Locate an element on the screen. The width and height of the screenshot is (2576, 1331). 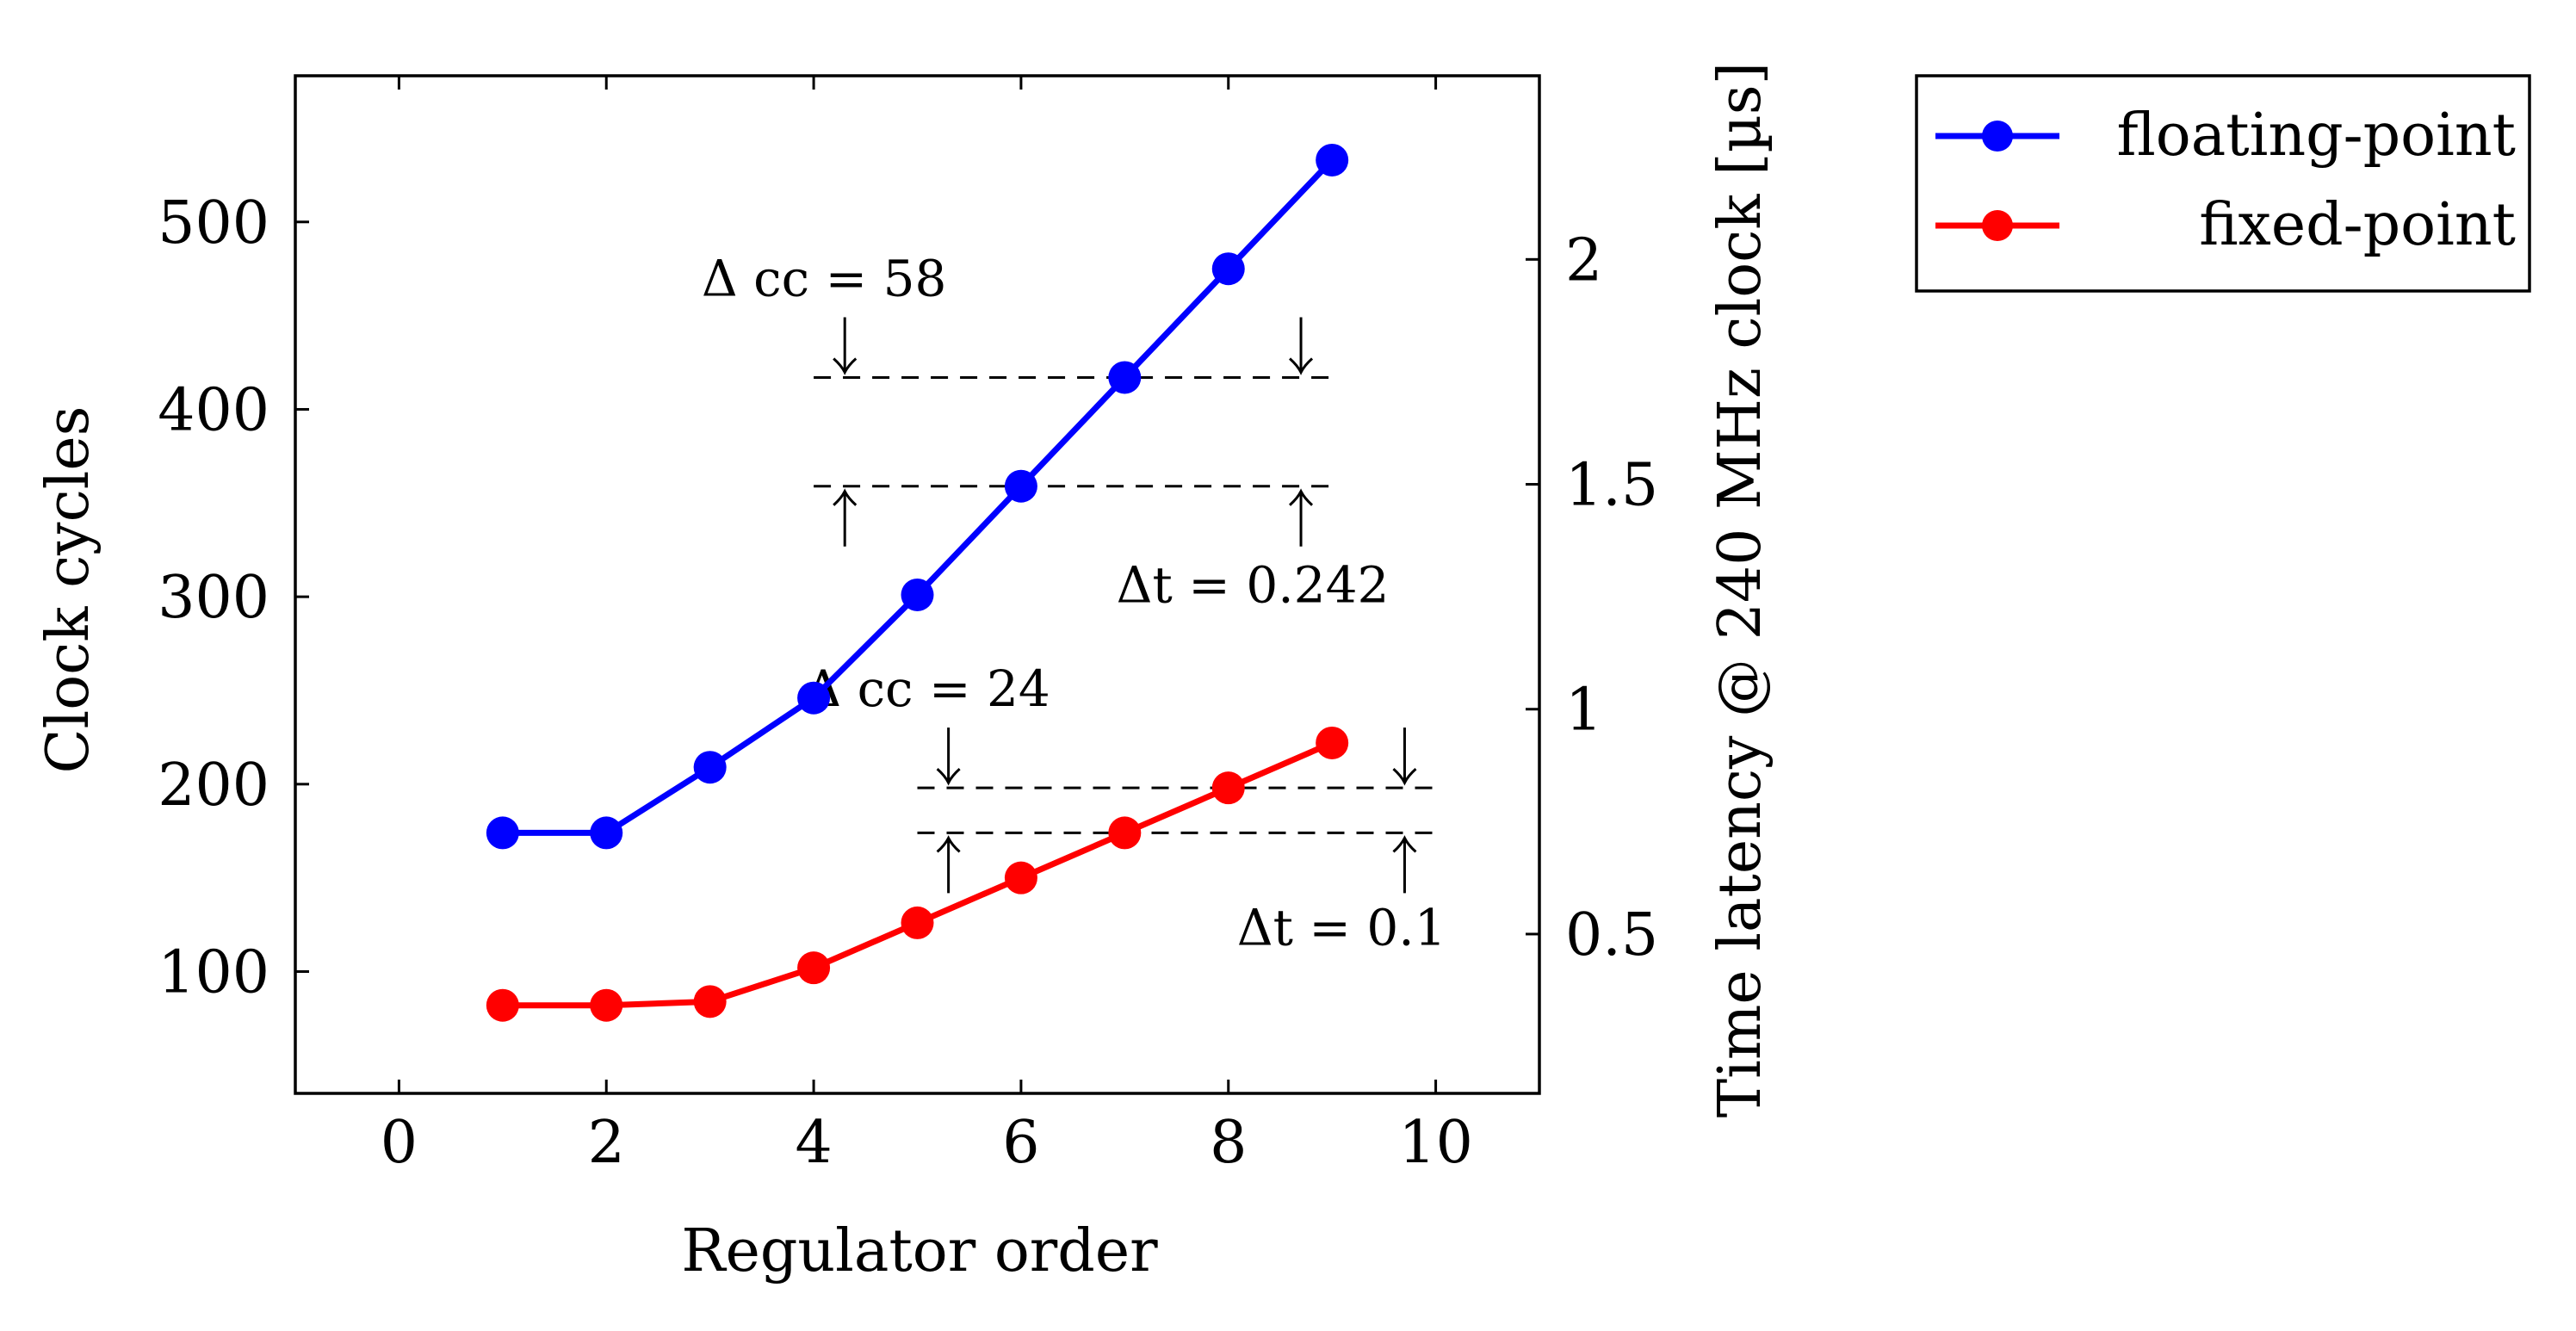
annotation-label: Δt = 0.1 is located at coordinates (1341, 927).